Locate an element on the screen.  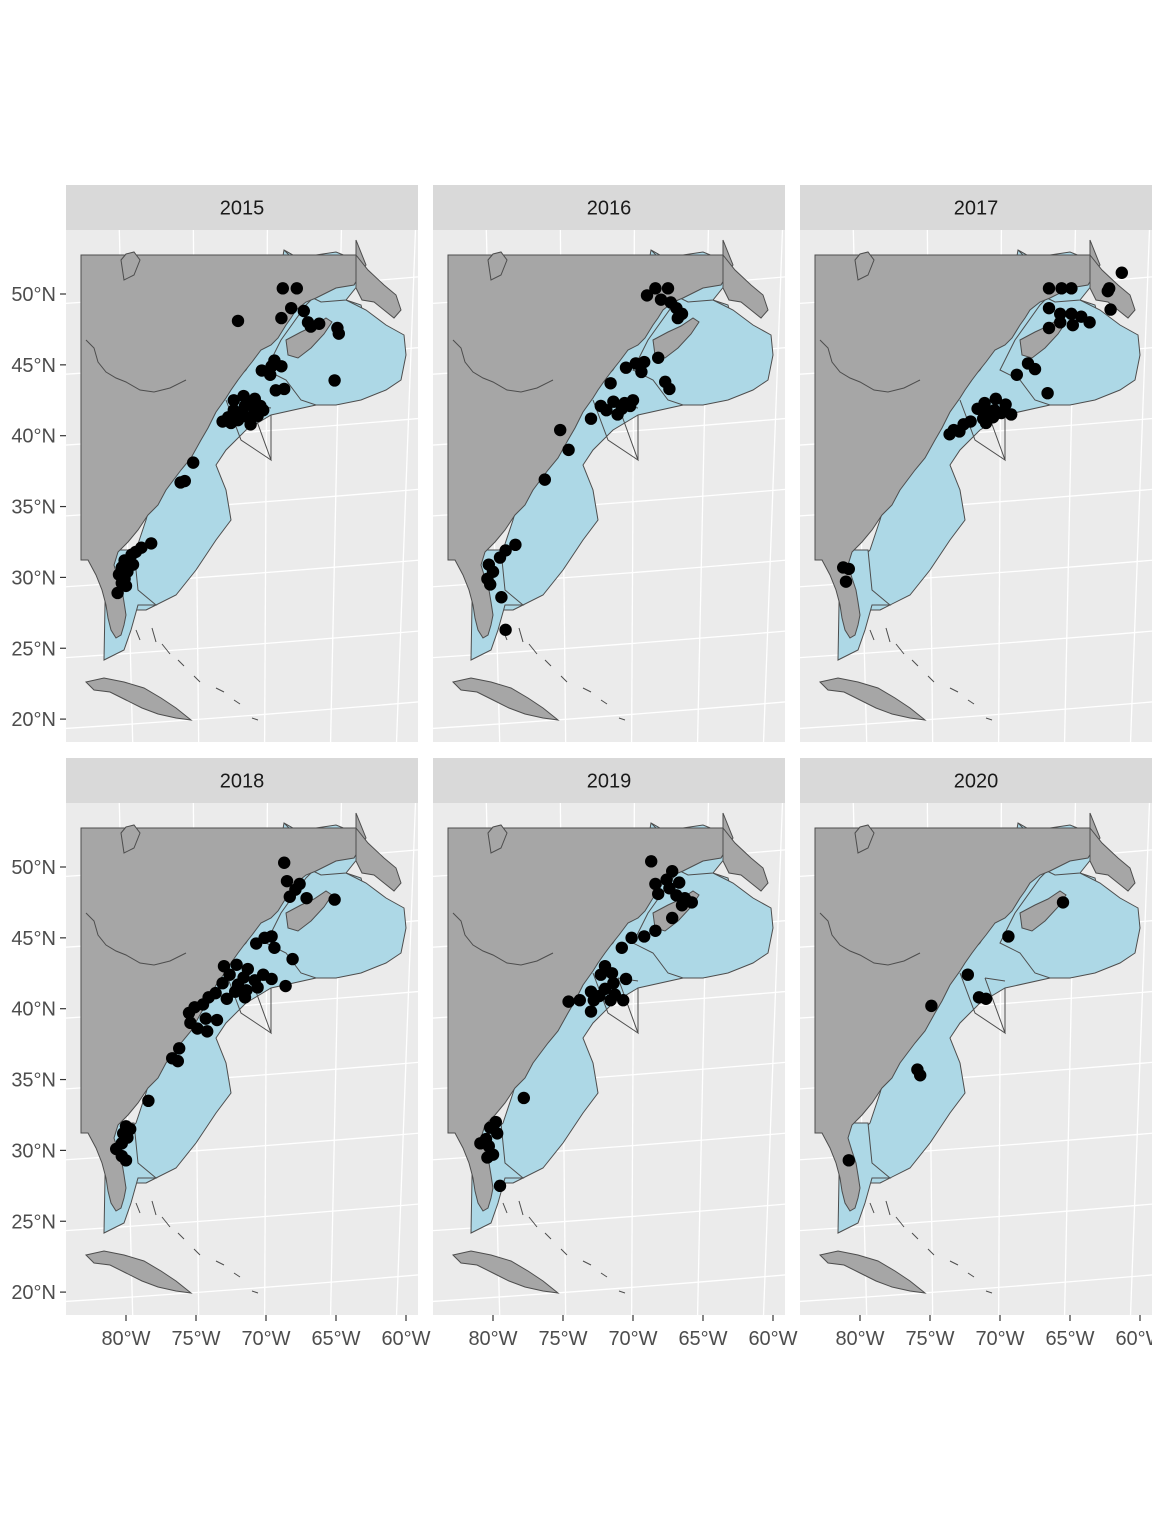
sightings-2017 is located at coordinates (982, 427).